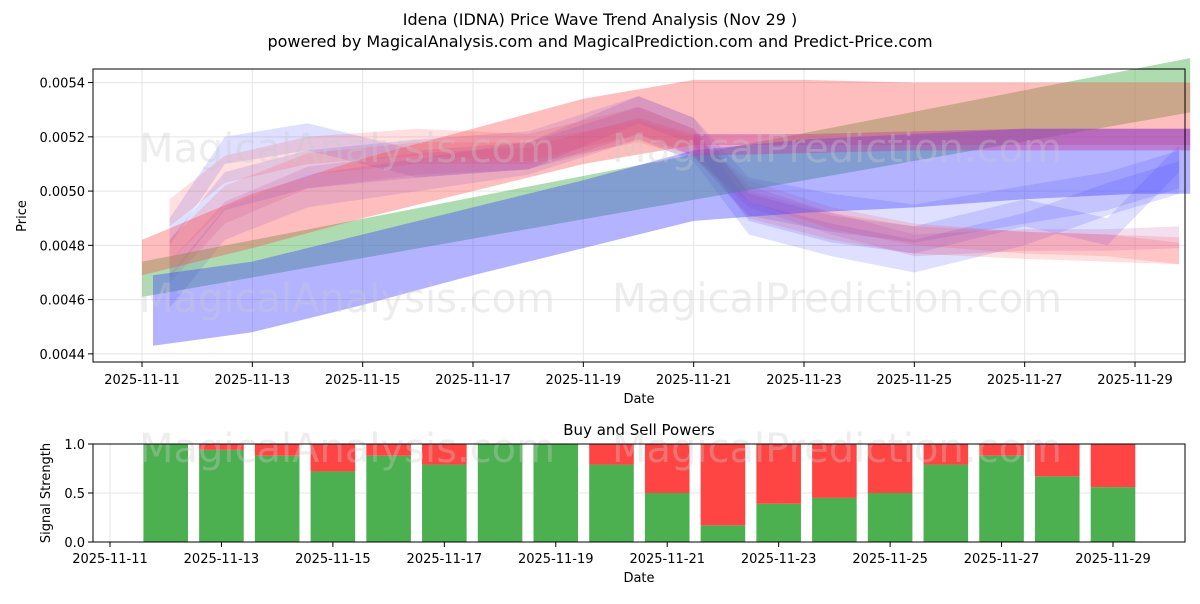 The image size is (1200, 604). Describe the element at coordinates (639, 430) in the screenshot. I see `signal-title: Buy and Sell Powers` at that location.